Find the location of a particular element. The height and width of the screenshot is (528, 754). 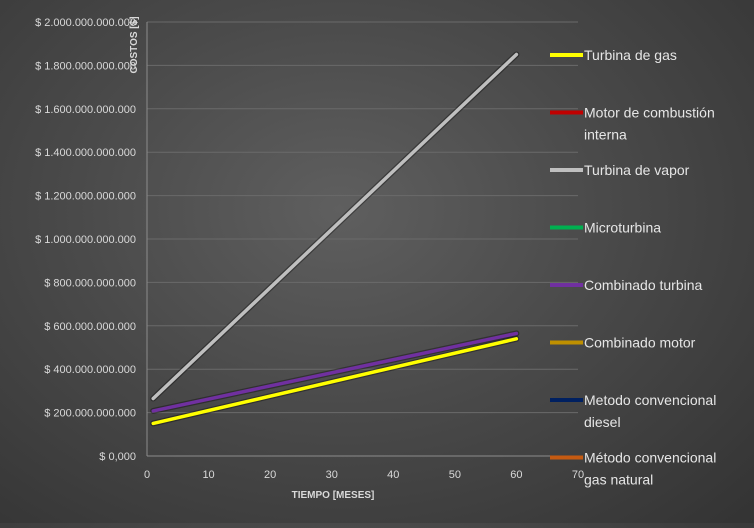

x-tick-label: 40 is located at coordinates (393, 475).